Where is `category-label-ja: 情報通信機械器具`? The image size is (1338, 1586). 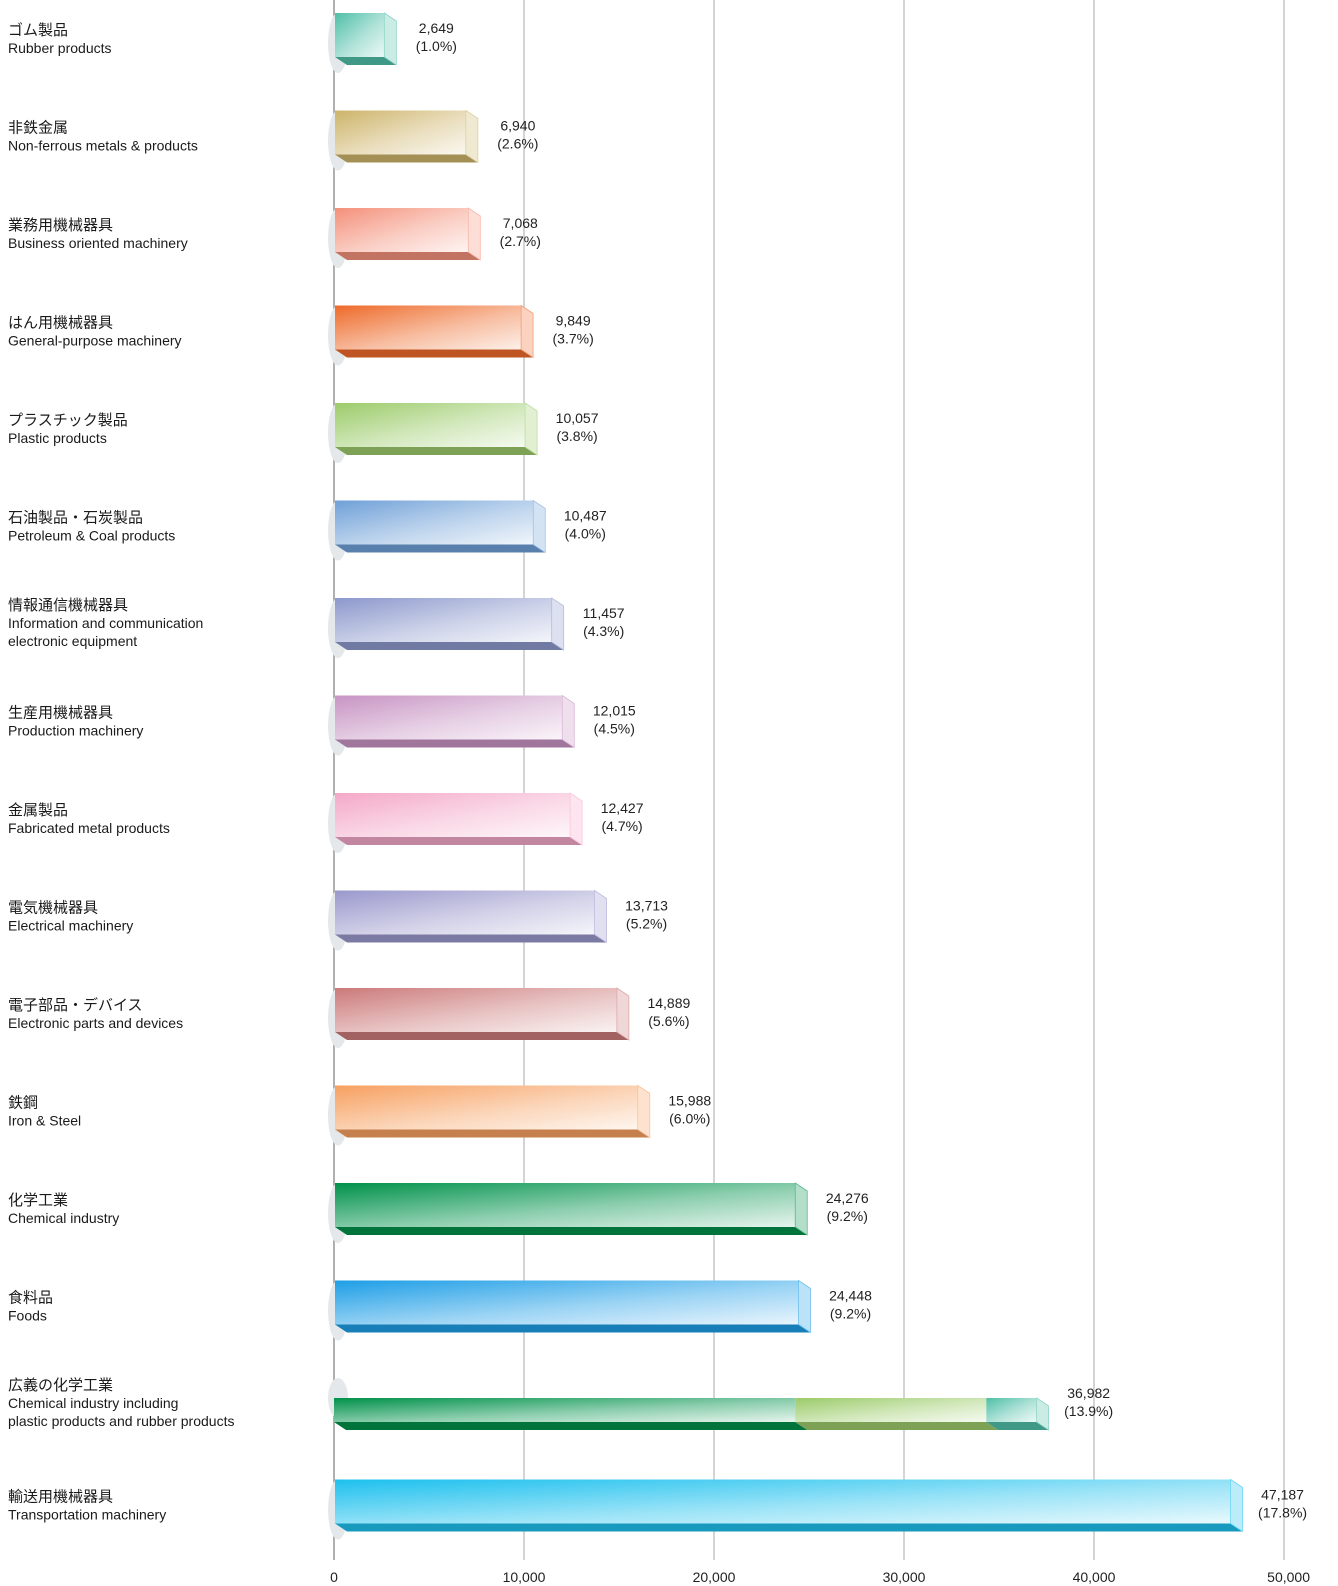
category-label-ja: 情報通信機械器具 is located at coordinates (68, 605).